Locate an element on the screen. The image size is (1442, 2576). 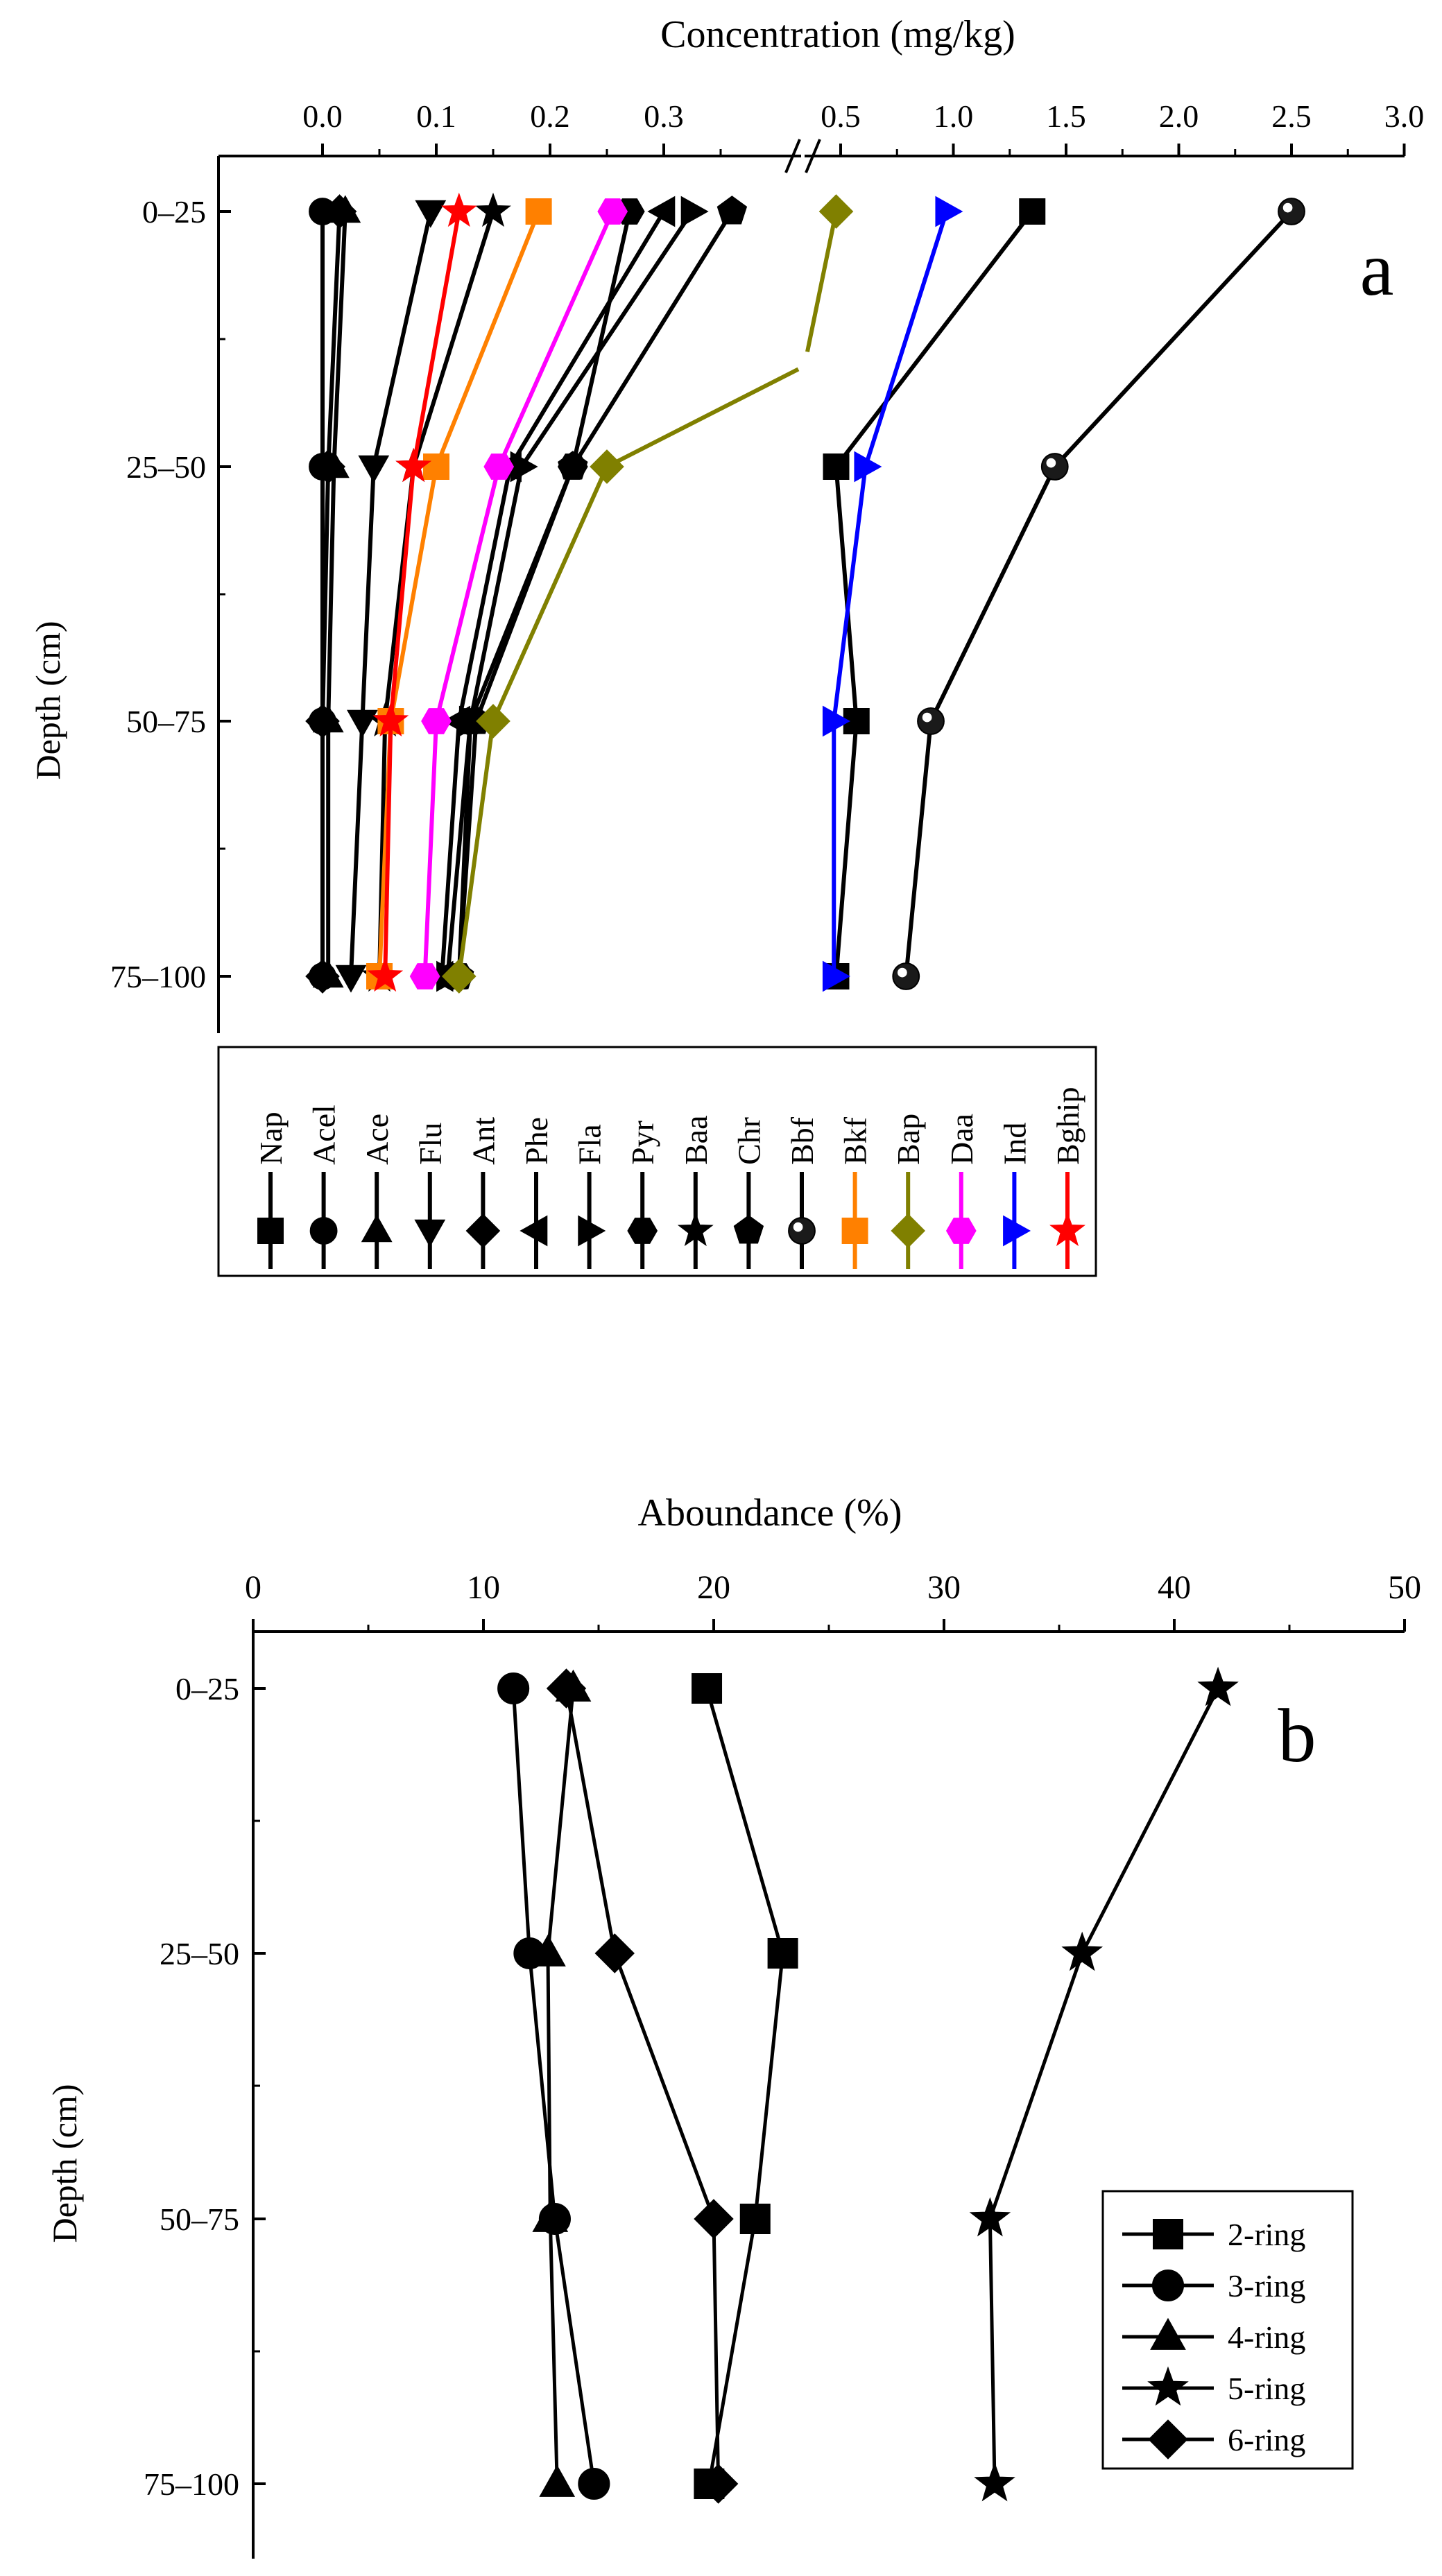
panel-b-line-5-ring is located at coordinates (1104, 2085).